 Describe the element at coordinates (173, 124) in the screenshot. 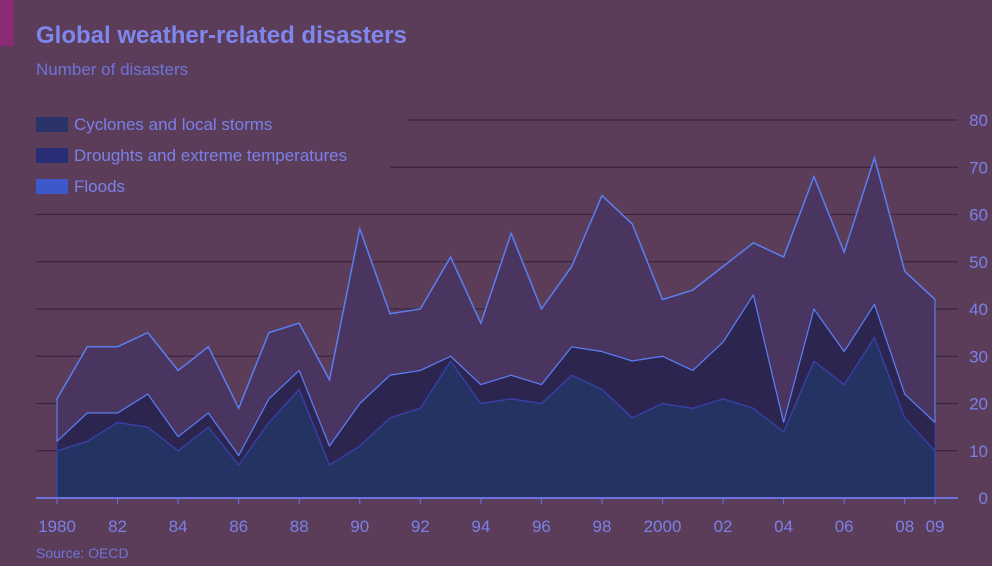

I see `legend-label-cyclones: Cyclones and local storms` at that location.